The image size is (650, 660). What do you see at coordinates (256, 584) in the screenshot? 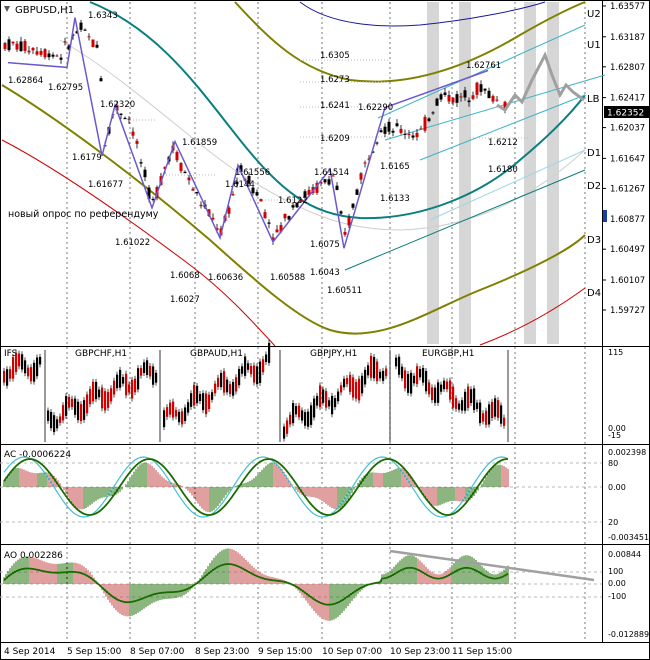
I see `ao-line` at bounding box center [256, 584].